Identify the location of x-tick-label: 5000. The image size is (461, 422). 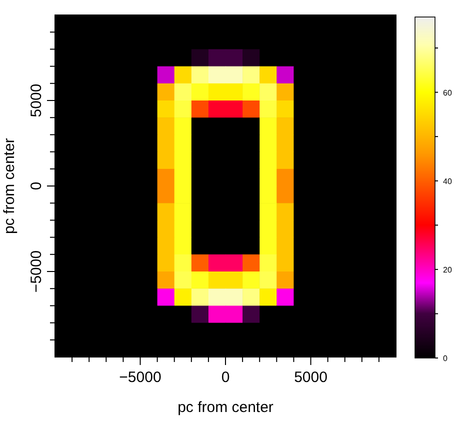
(311, 377).